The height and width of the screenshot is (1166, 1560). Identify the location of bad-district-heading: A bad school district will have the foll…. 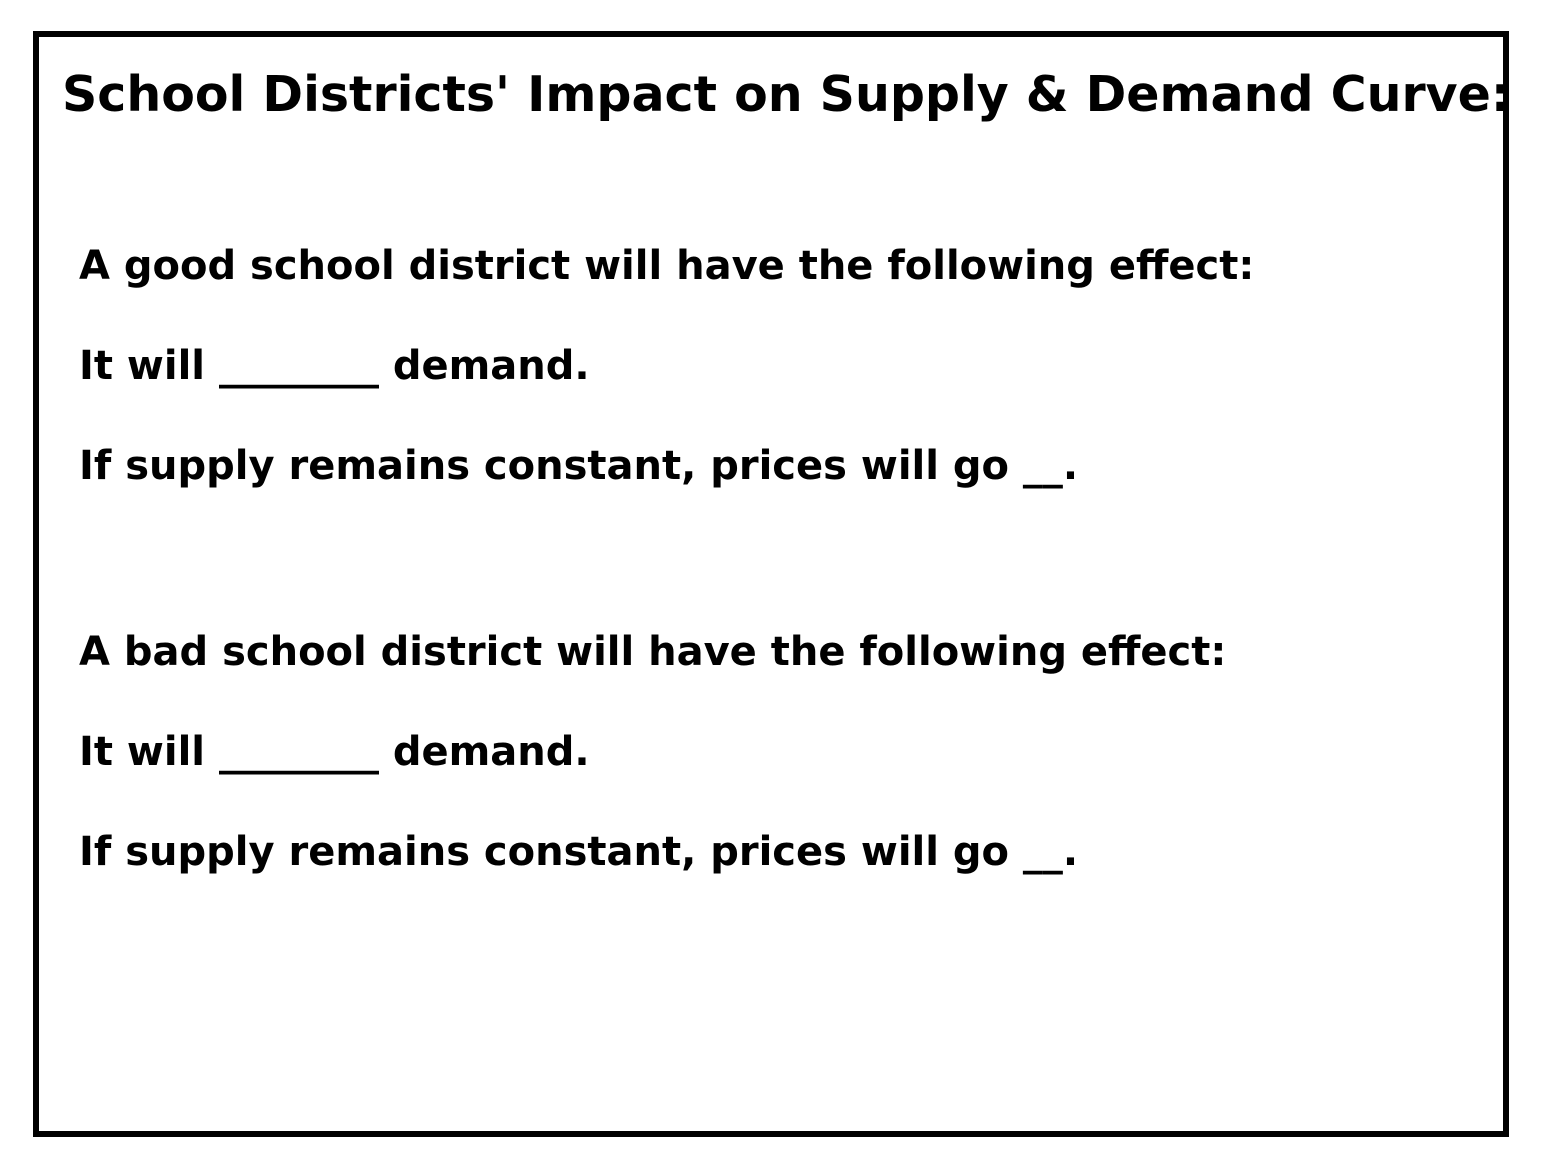
(653, 652).